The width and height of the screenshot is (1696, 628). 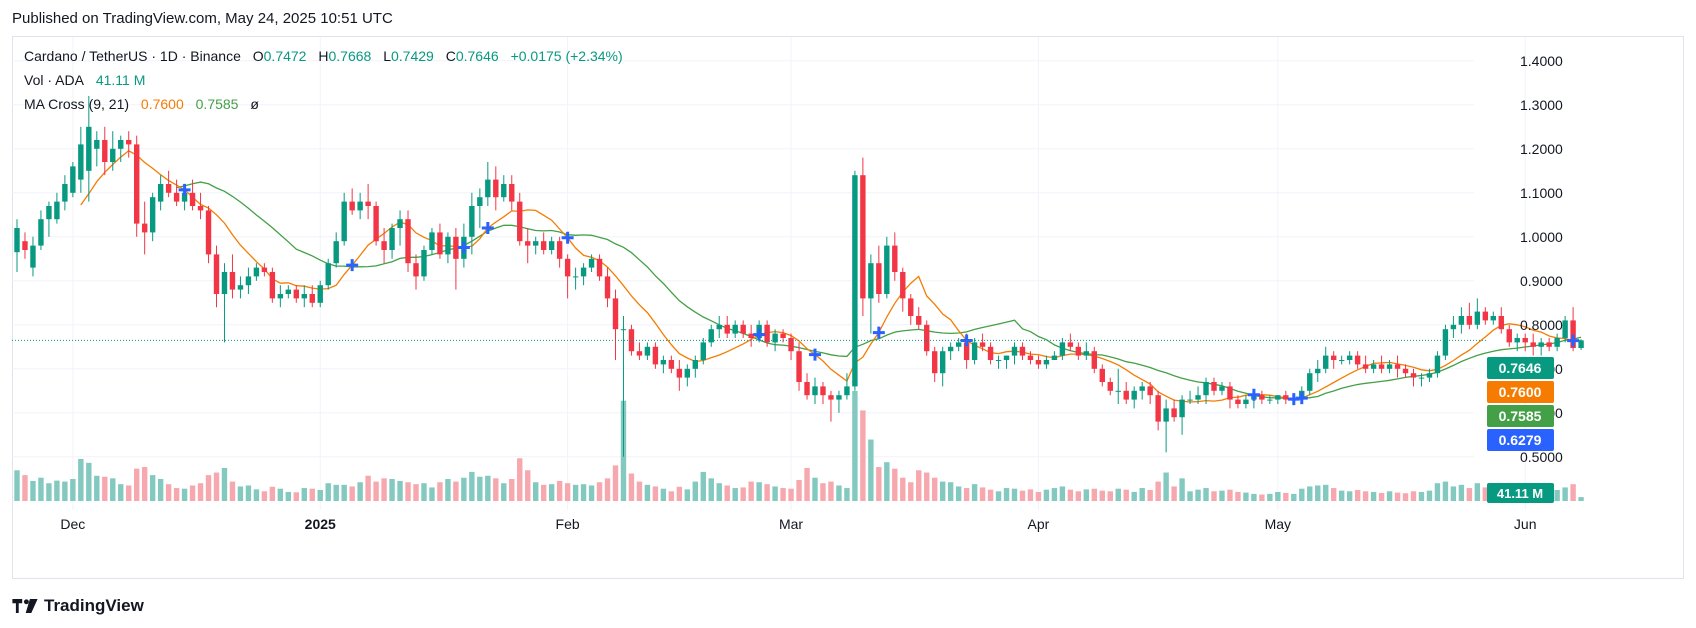 I want to click on legend-ma-label: MA Cross (9, 21), so click(x=77, y=104).